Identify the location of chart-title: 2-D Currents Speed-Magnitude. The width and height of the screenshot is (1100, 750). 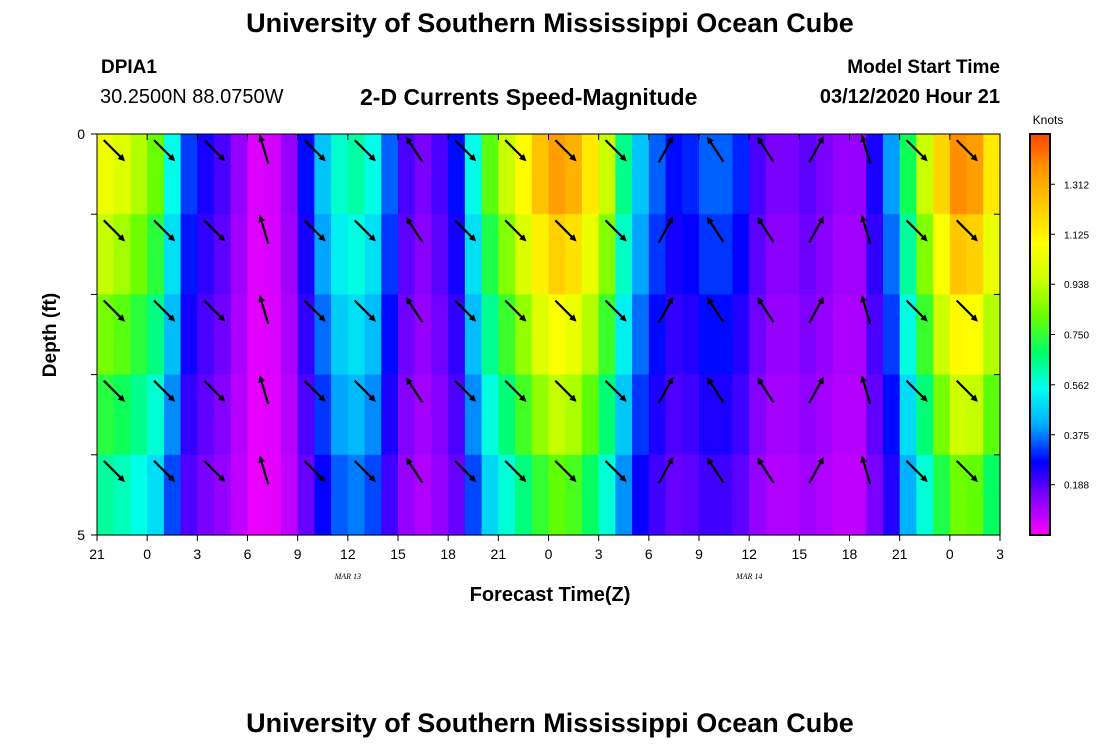
(529, 97).